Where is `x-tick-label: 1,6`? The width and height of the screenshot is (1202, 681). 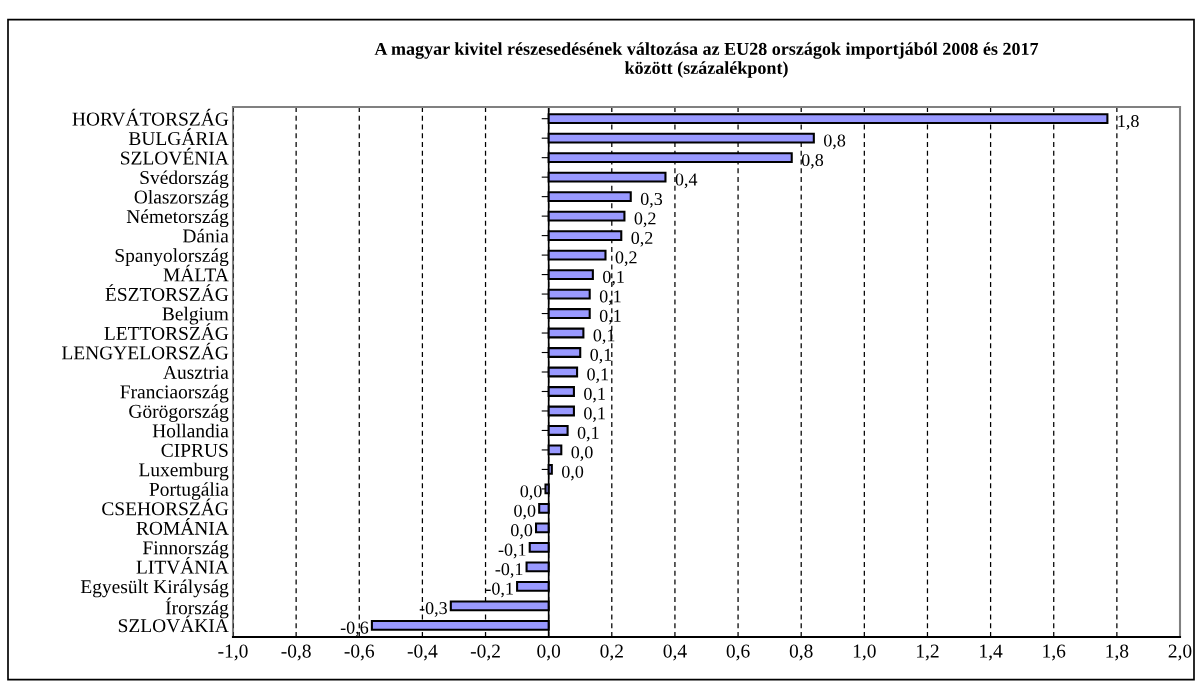 x-tick-label: 1,6 is located at coordinates (1054, 652).